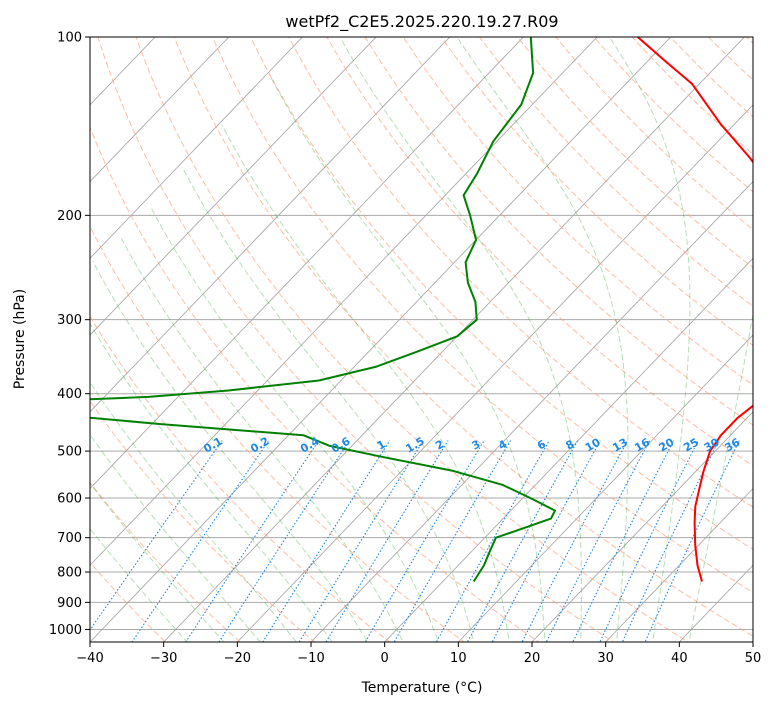  What do you see at coordinates (532, 658) in the screenshot?
I see `x-tick-label: 20` at bounding box center [532, 658].